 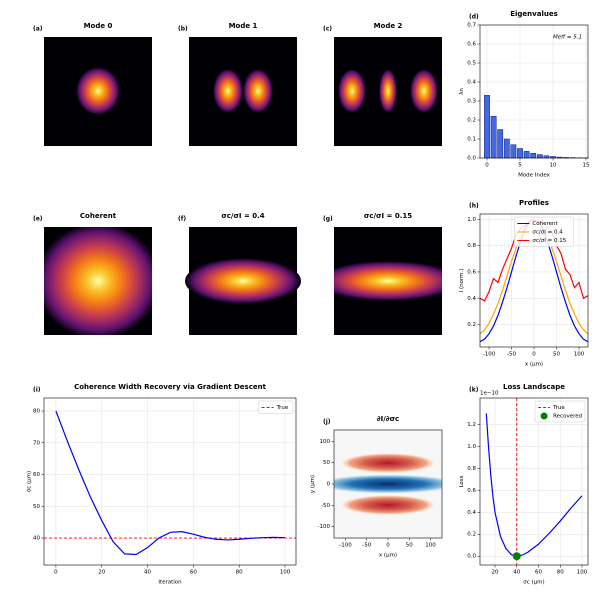 What do you see at coordinates (462, 91) in the screenshot?
I see `y-axis-label: λn` at bounding box center [462, 91].